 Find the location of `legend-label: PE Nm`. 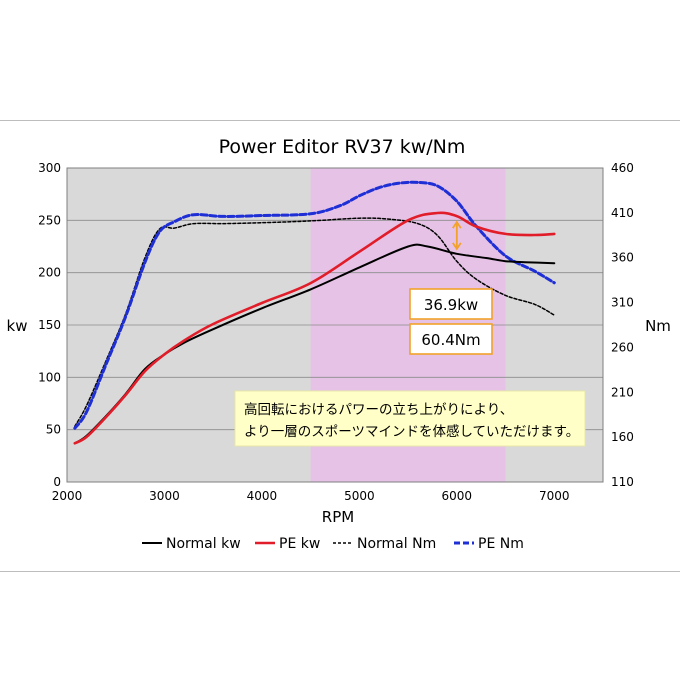

legend-label: PE Nm is located at coordinates (501, 544).